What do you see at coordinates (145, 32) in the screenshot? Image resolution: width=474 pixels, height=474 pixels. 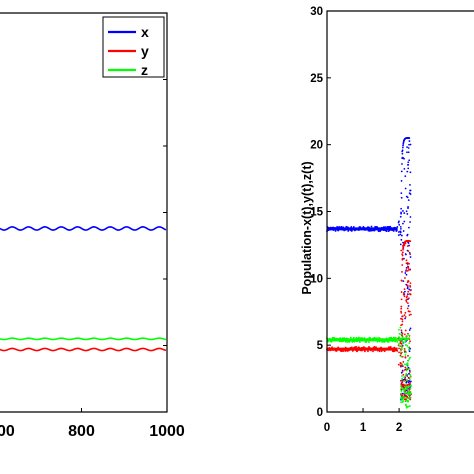 I see `legend-label-x: x` at bounding box center [145, 32].